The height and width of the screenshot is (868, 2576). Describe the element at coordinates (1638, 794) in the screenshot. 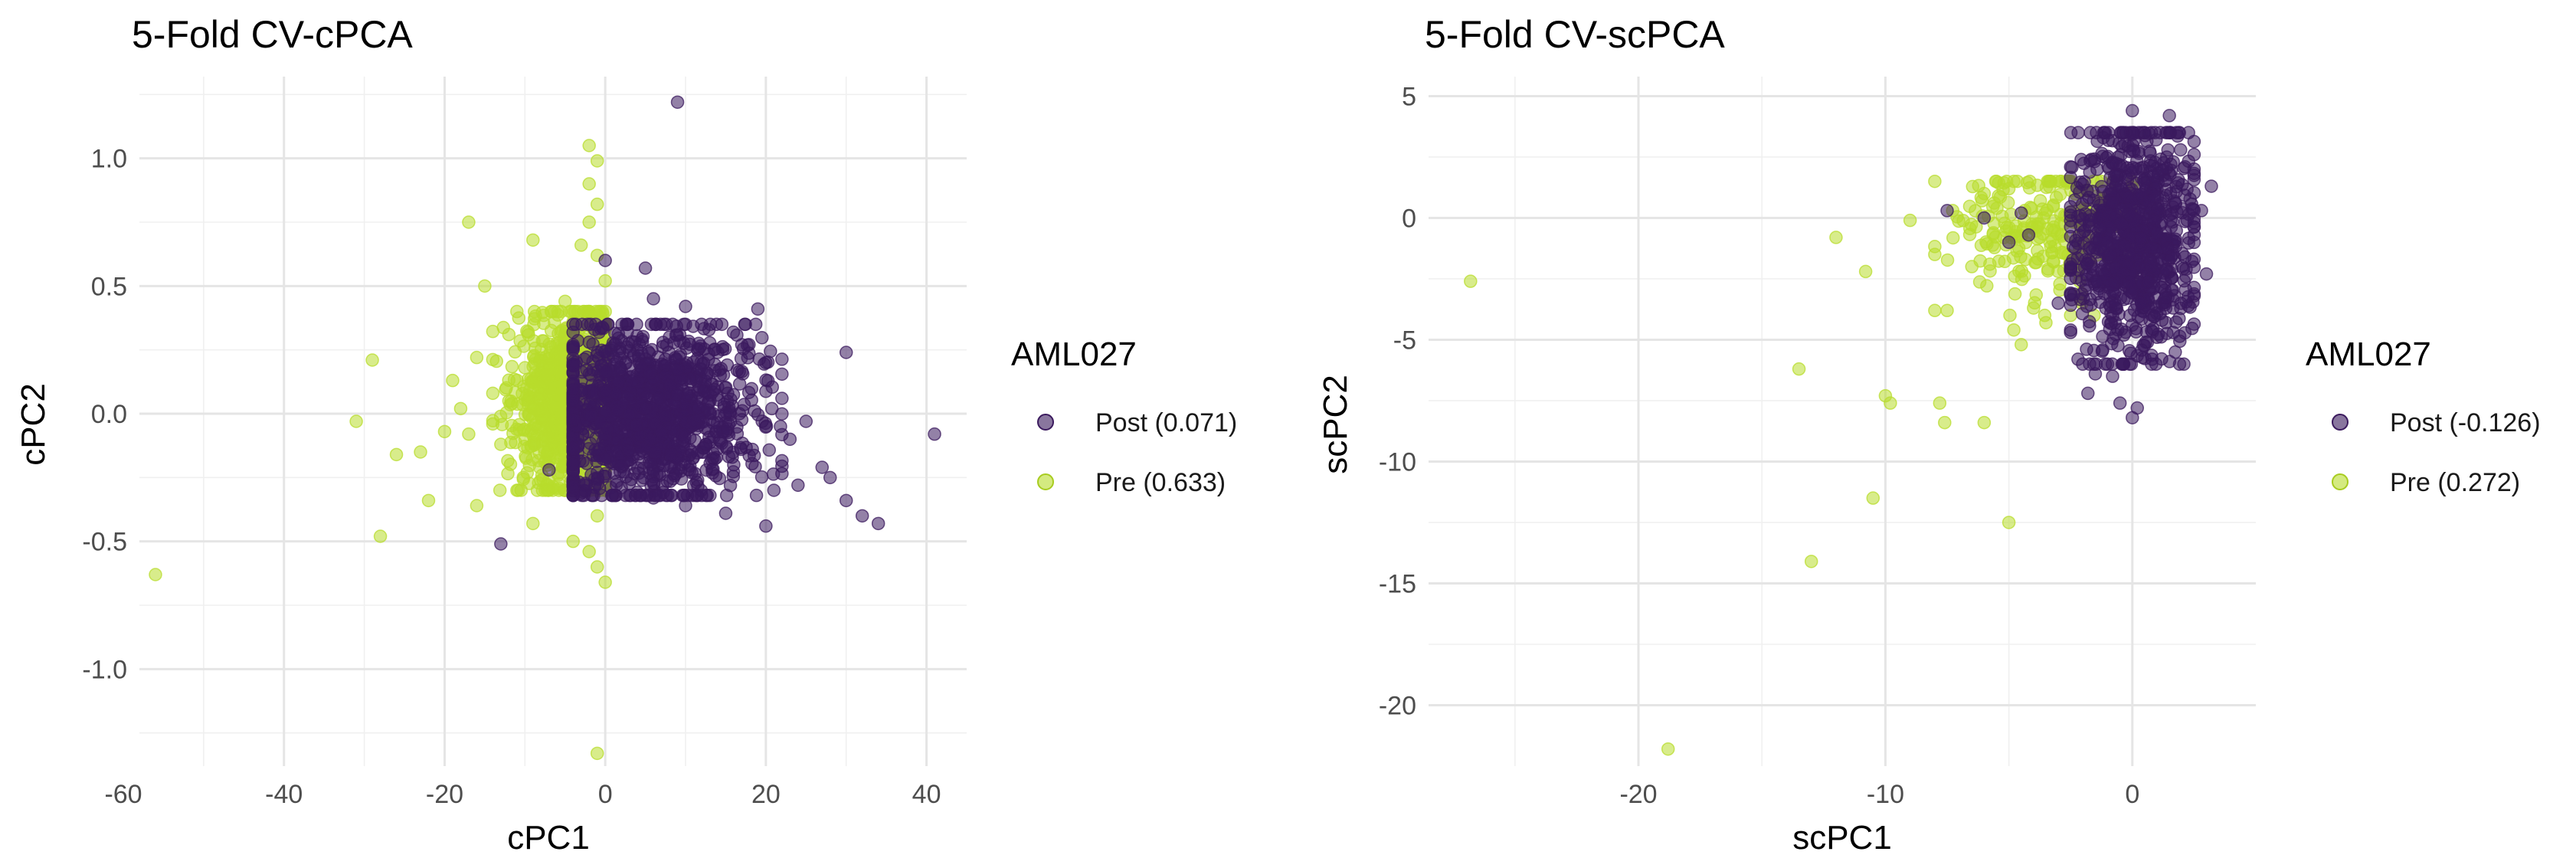

I see `x-tick-label: -20` at that location.